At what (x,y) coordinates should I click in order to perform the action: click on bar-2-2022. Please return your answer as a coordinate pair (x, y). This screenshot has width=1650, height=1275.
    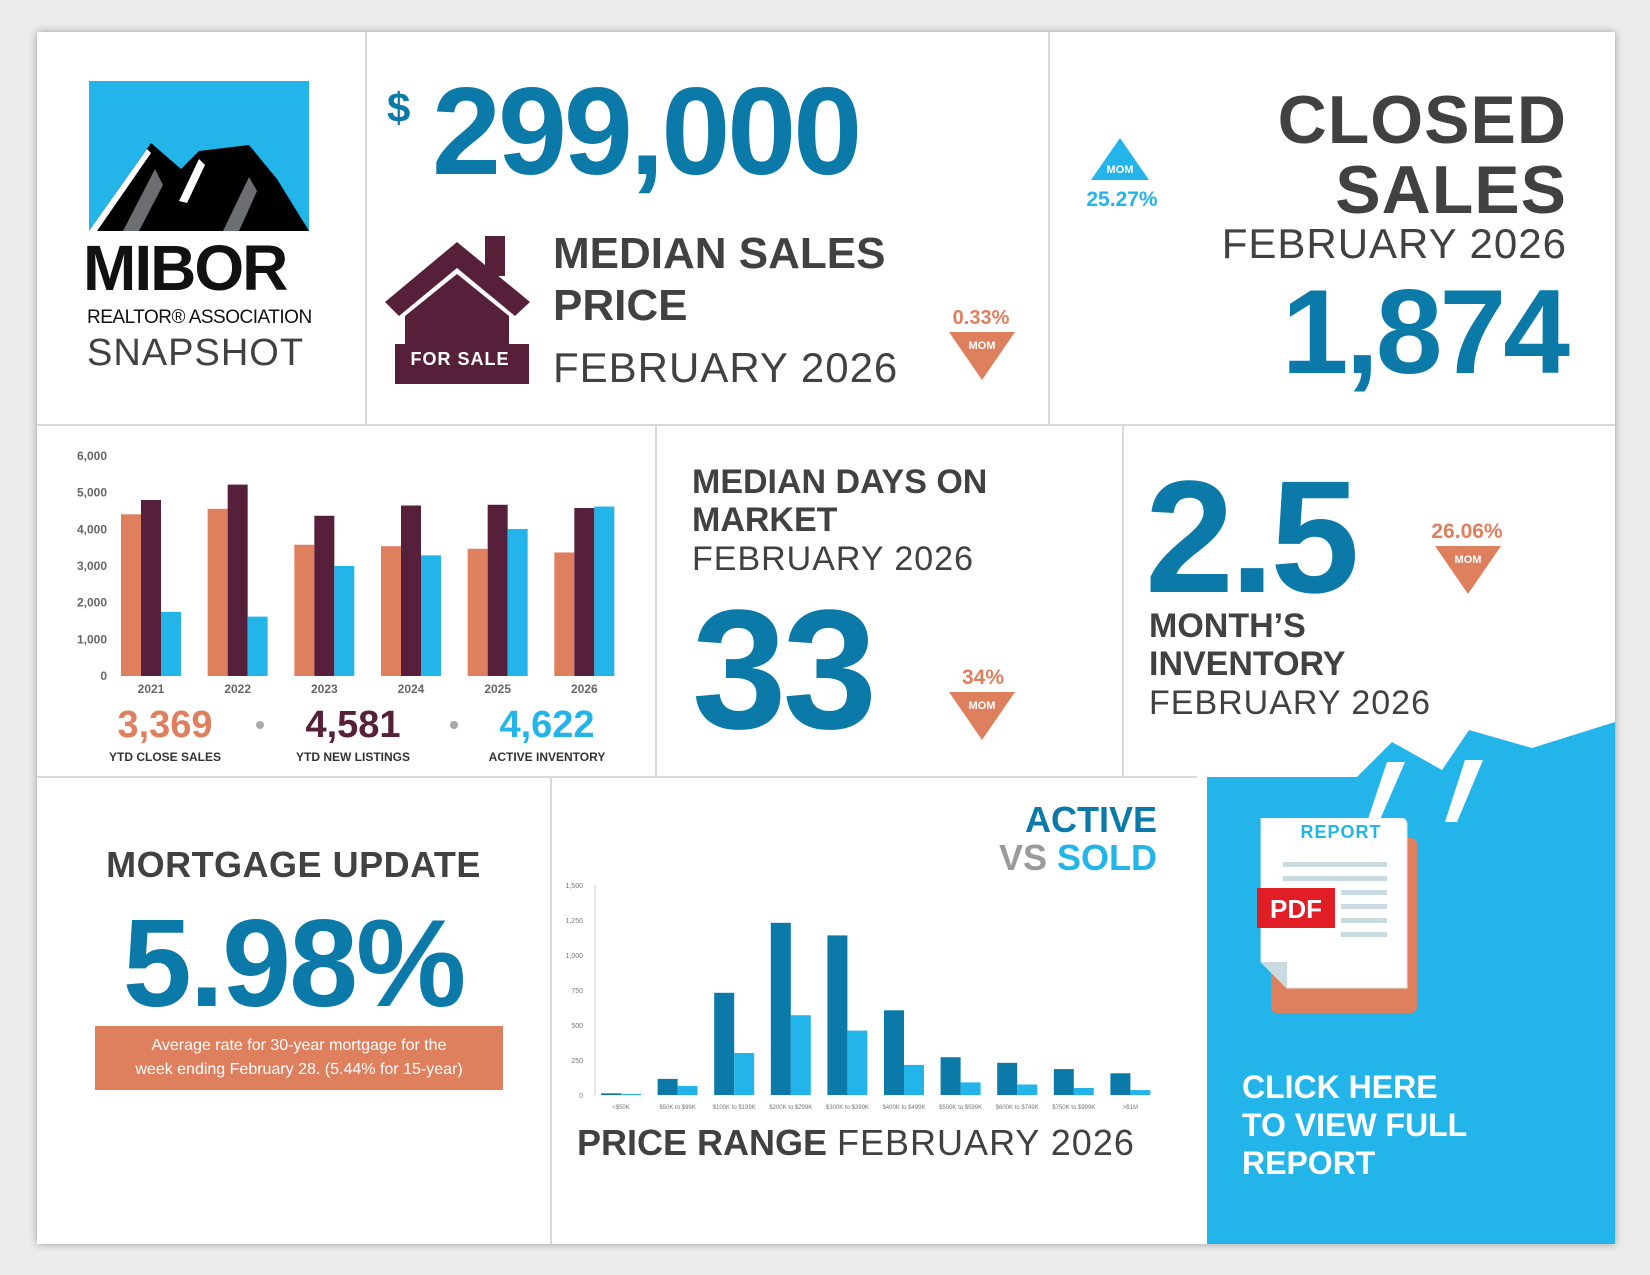
    Looking at the image, I should click on (257, 646).